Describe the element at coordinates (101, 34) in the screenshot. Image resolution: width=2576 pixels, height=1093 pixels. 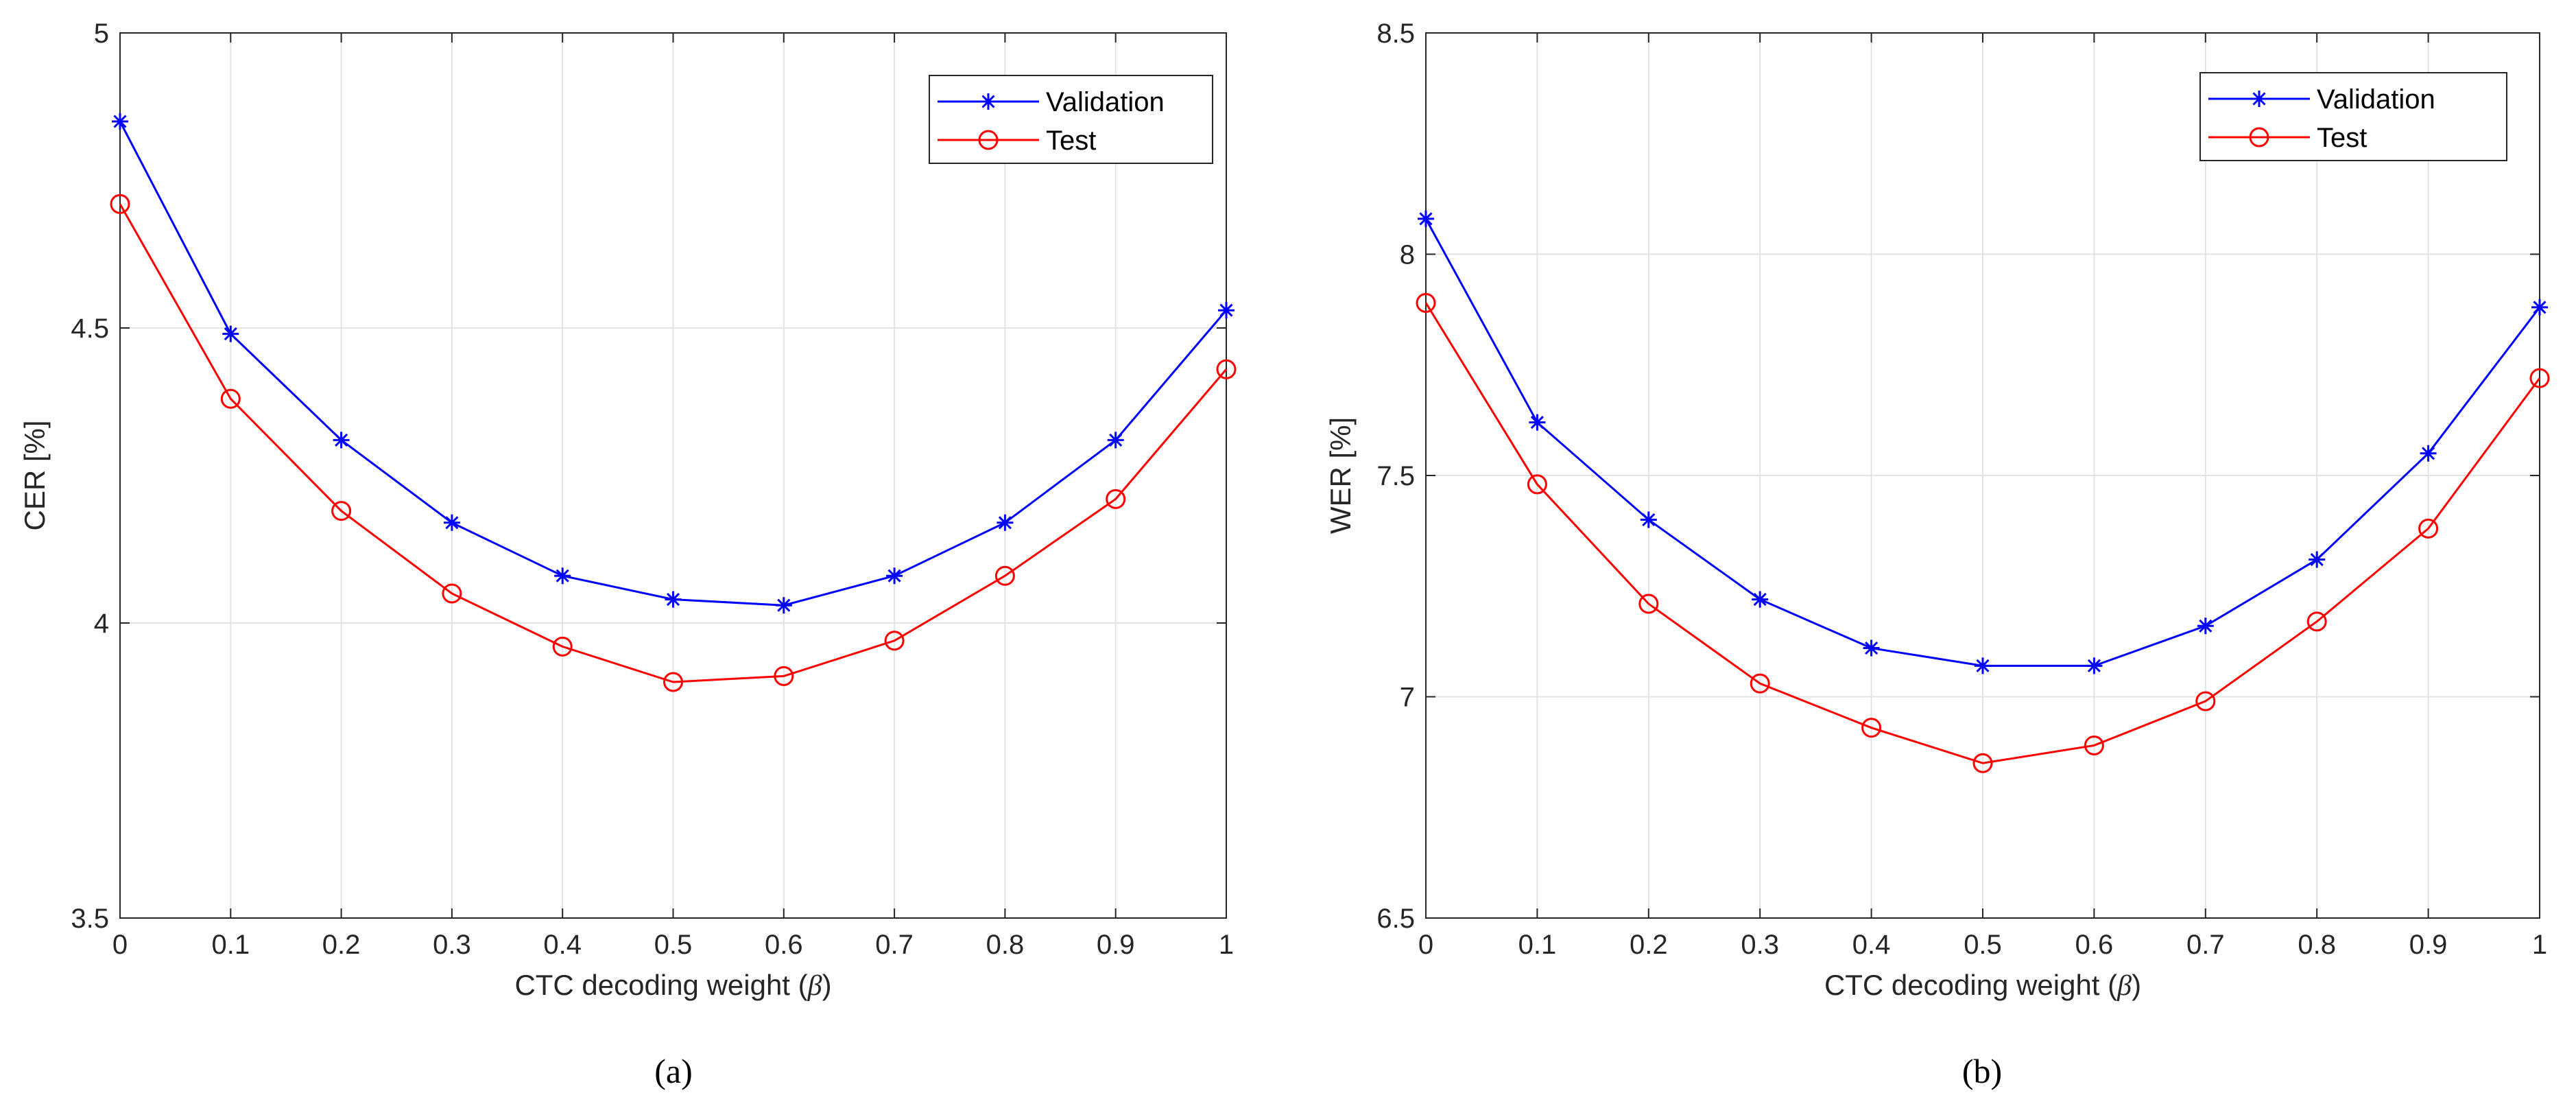
I see `y-tick-label: 5` at that location.